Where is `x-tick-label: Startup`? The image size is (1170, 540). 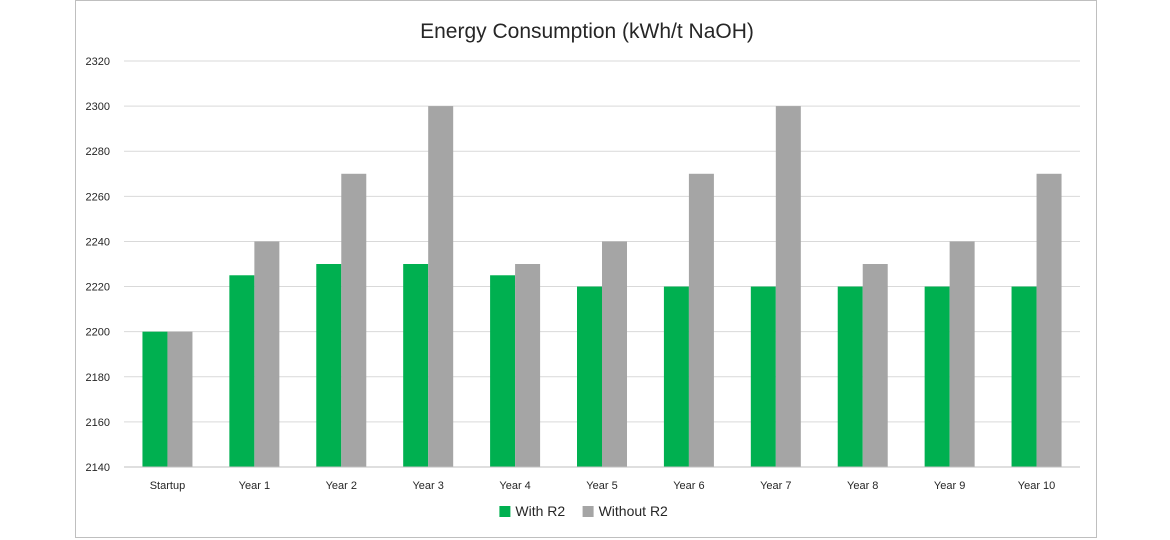
x-tick-label: Startup is located at coordinates (167, 486).